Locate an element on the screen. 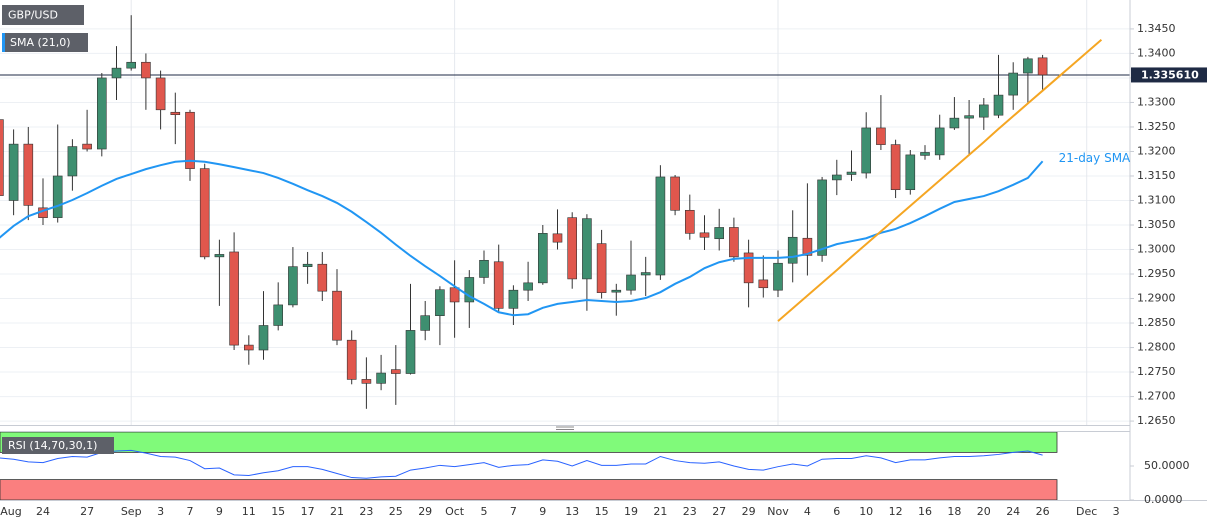  sma-legend: SMA (21,0) is located at coordinates (40, 42).